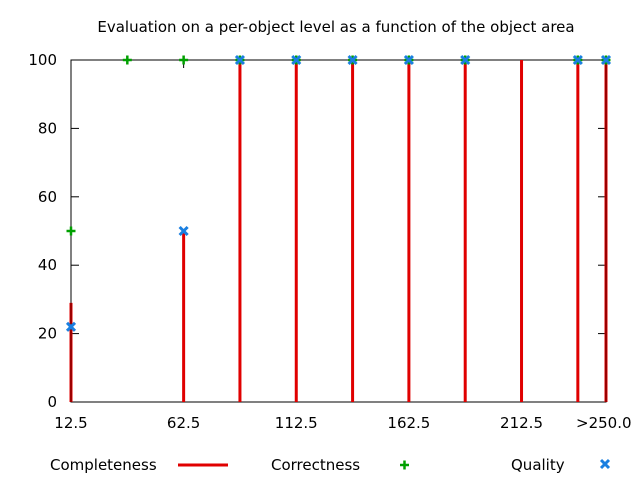  Describe the element at coordinates (47, 265) in the screenshot. I see `y-tick-label: 40` at that location.